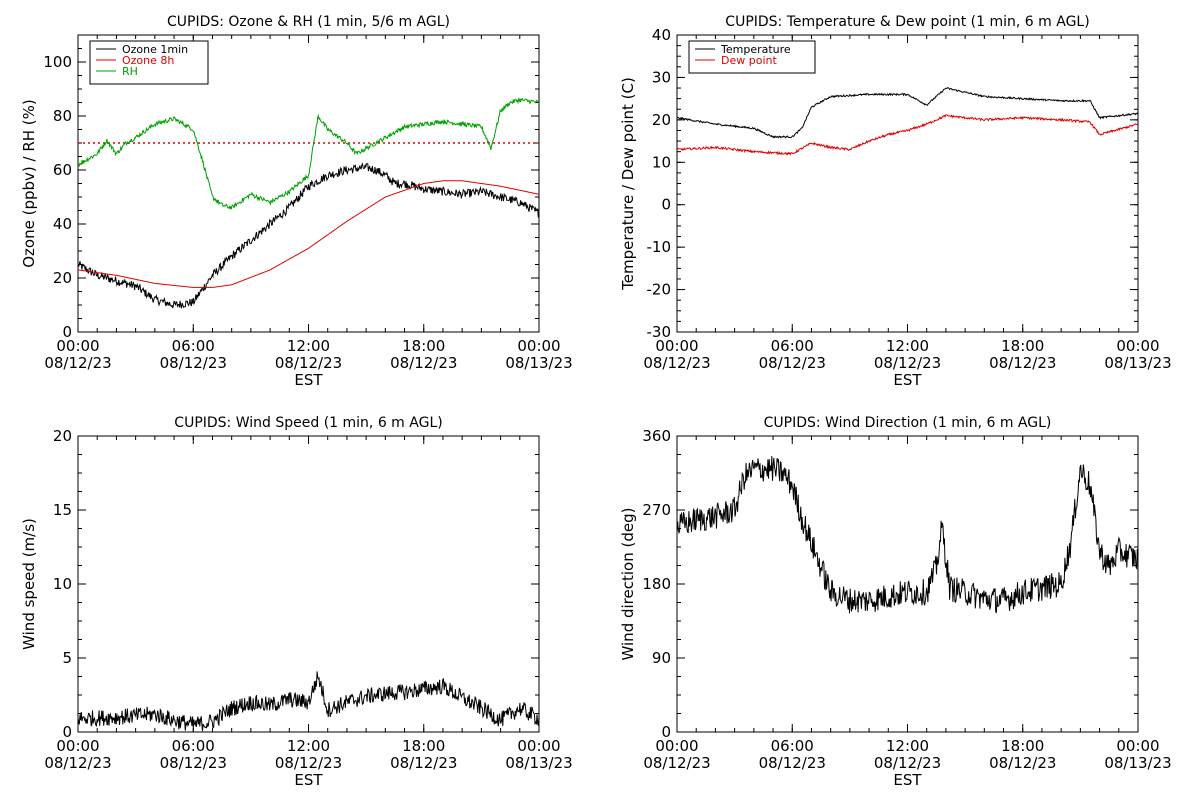 The image size is (1200, 805). What do you see at coordinates (62, 170) in the screenshot?
I see `y-tick-label: 60` at bounding box center [62, 170].